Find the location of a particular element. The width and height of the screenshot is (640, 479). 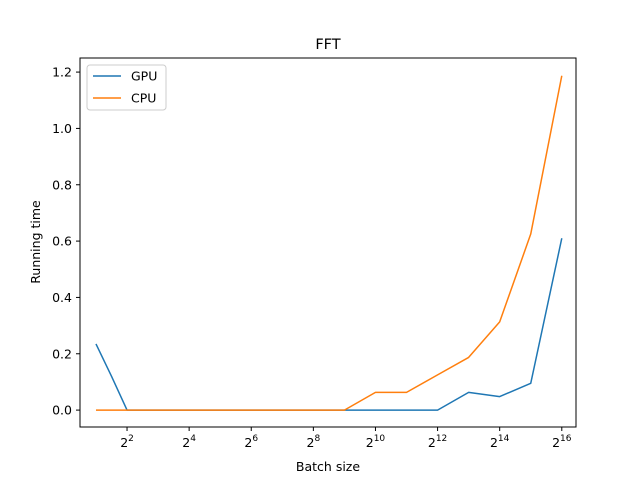

x-axis: 22 24 26 28 210 212 214 216 is located at coordinates (346, 438).